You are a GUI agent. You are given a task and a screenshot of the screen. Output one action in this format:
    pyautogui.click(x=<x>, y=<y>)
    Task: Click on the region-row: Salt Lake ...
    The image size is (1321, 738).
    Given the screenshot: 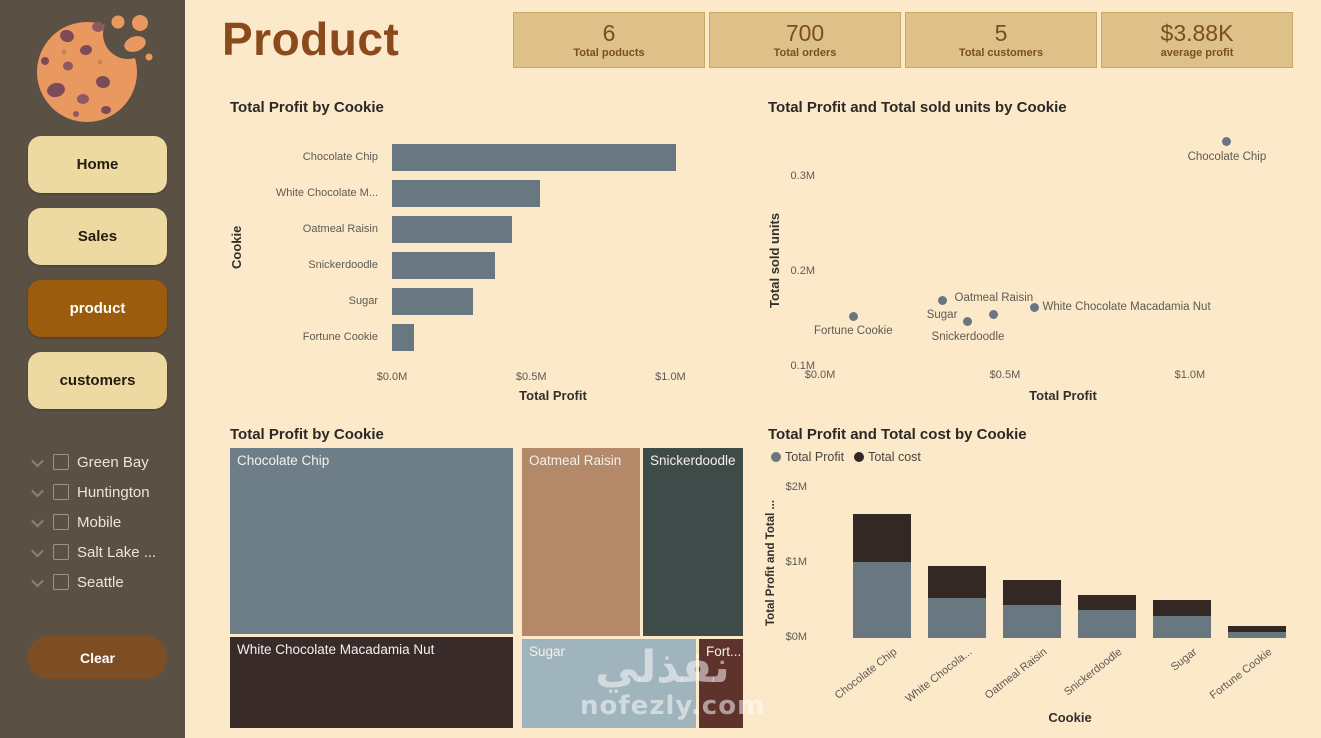 What is the action you would take?
    pyautogui.click(x=92, y=552)
    